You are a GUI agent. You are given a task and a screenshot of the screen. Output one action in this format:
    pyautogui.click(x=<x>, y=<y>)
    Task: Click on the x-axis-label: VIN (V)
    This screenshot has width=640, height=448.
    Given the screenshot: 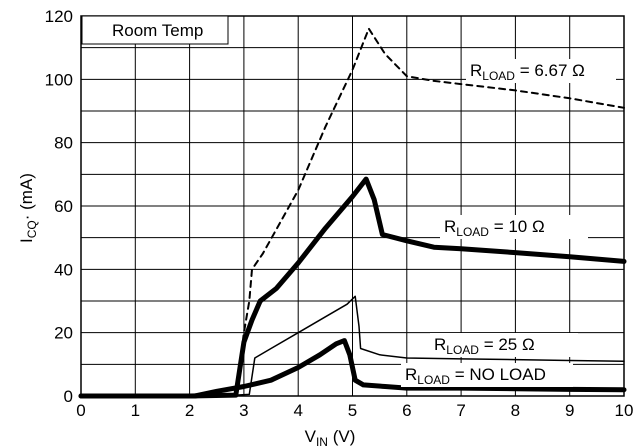 What is the action you would take?
    pyautogui.click(x=330, y=437)
    